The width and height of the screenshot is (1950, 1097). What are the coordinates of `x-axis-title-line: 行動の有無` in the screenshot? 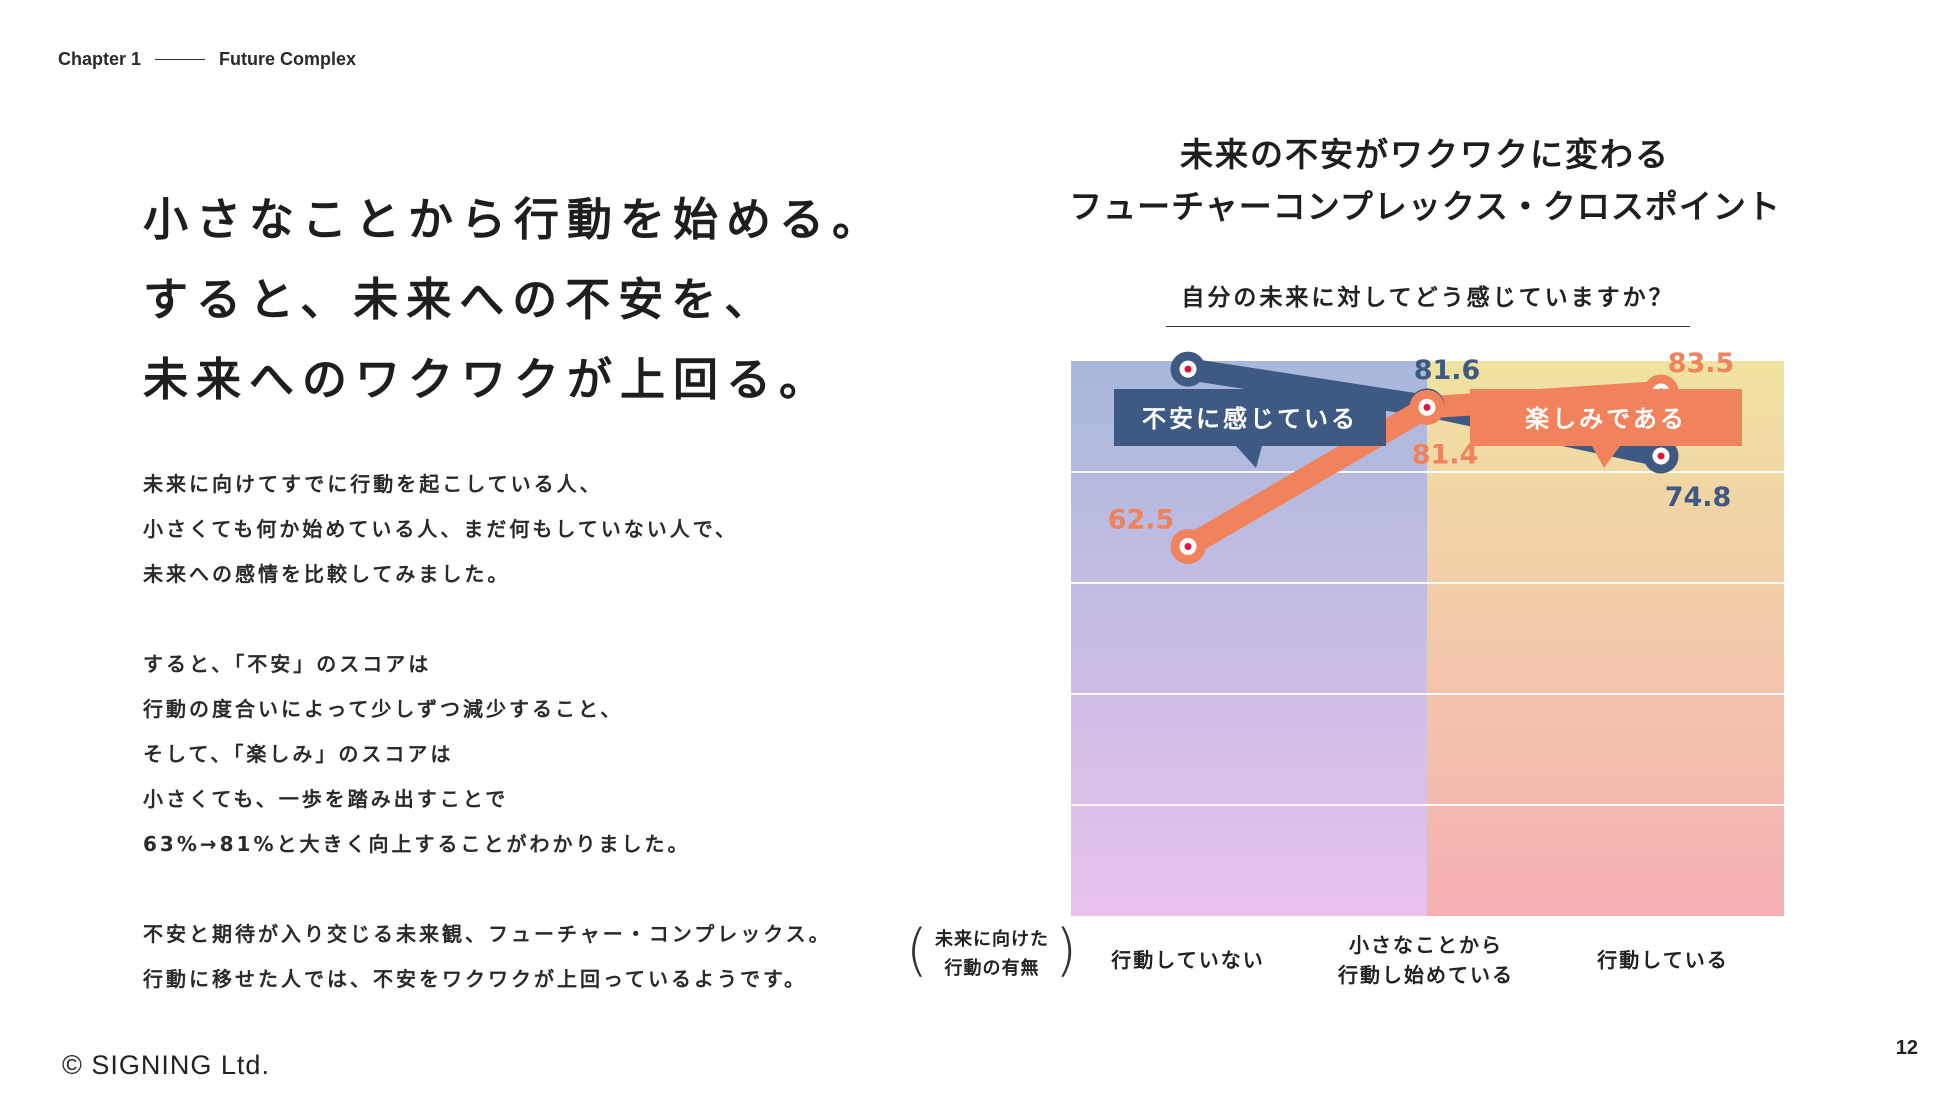 It's located at (992, 968).